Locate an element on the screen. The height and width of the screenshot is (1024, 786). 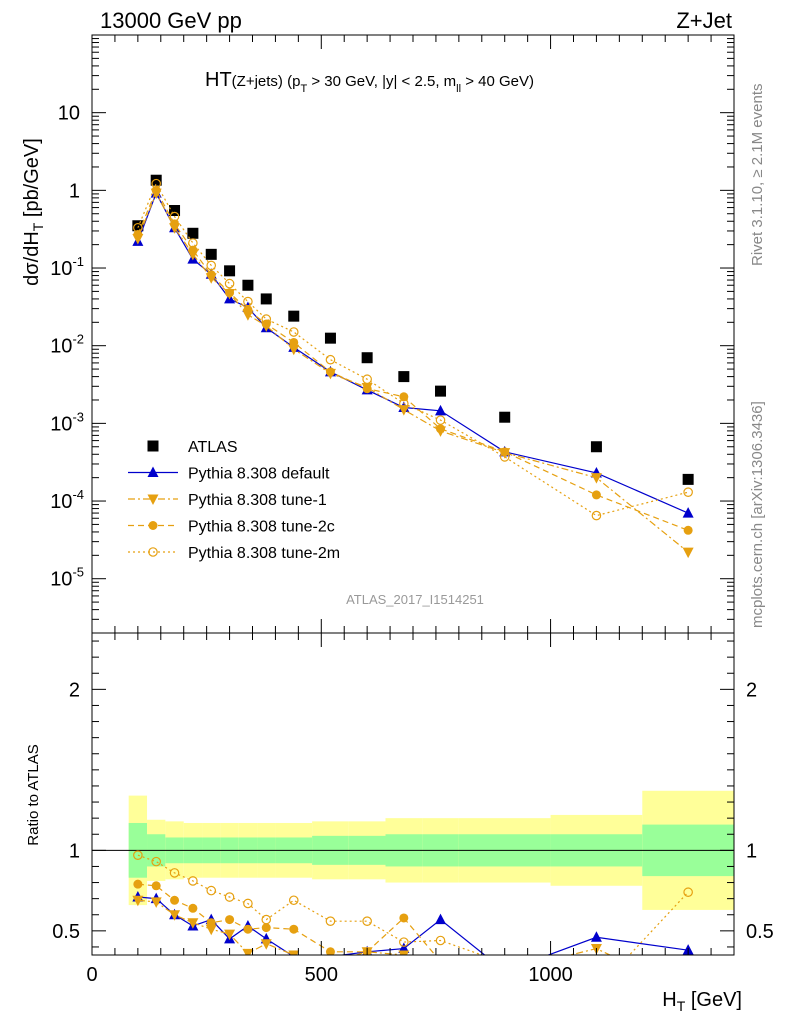
svg-text: HT [GeV] is located at coordinates (702, 1001).